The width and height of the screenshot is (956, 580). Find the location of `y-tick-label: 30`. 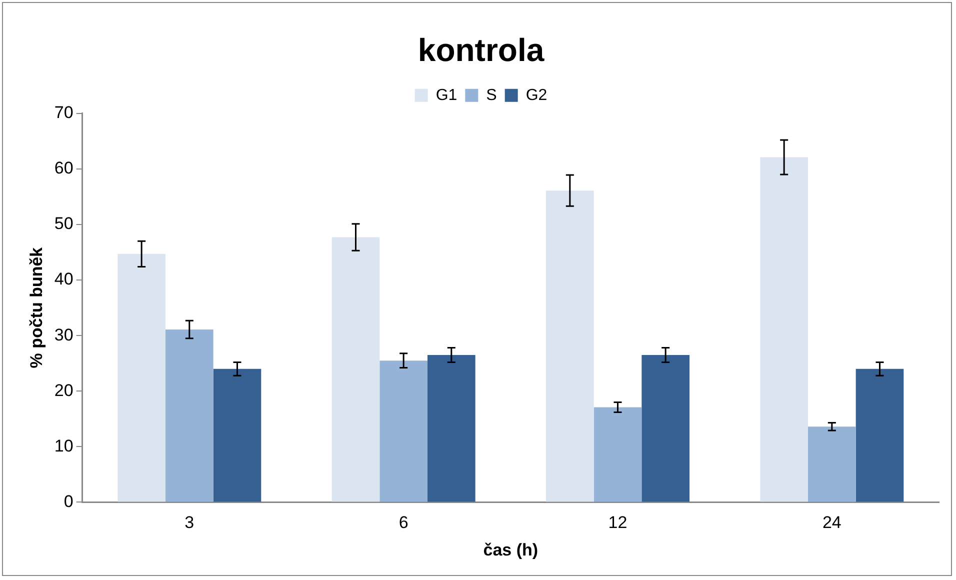

y-tick-label: 30 is located at coordinates (64, 334).